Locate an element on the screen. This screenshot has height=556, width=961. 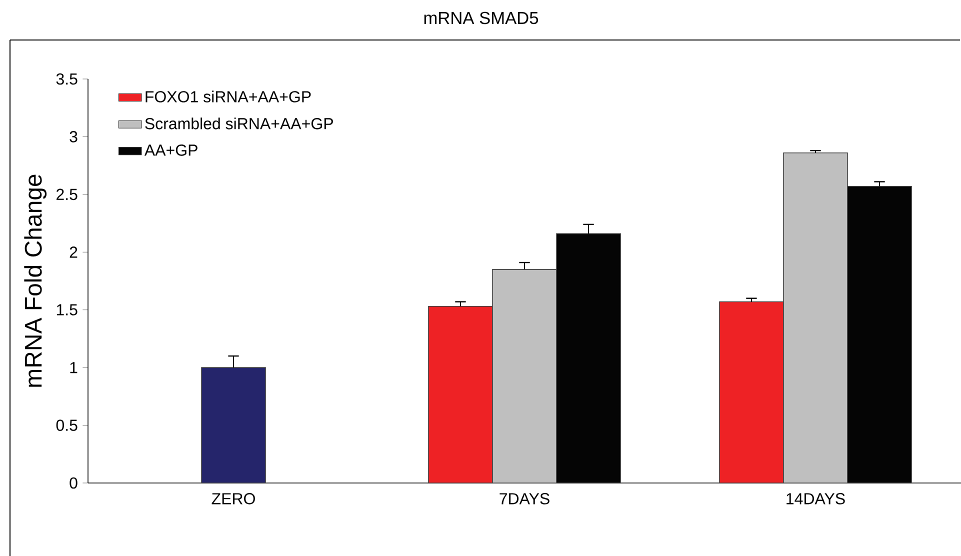
y-tick-label: 3 is located at coordinates (74, 136).